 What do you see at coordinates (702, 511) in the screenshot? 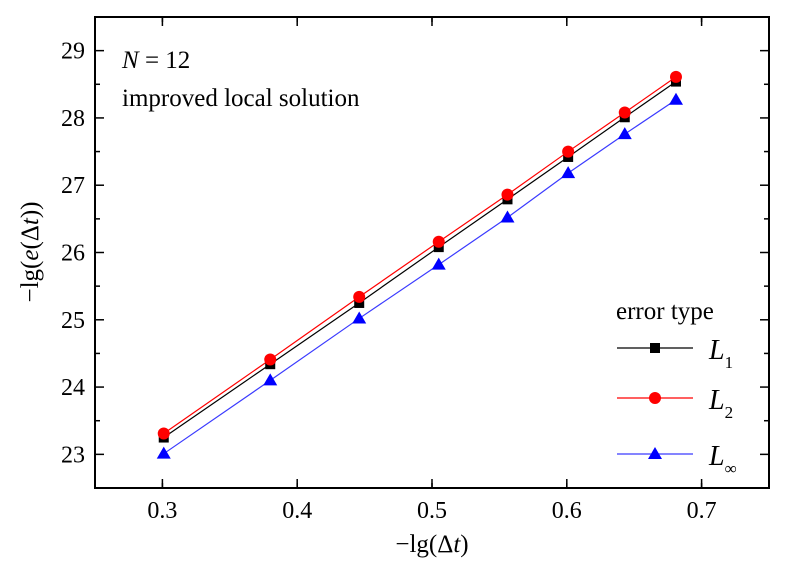
I see `x-tick-label: 0.7` at bounding box center [702, 511].